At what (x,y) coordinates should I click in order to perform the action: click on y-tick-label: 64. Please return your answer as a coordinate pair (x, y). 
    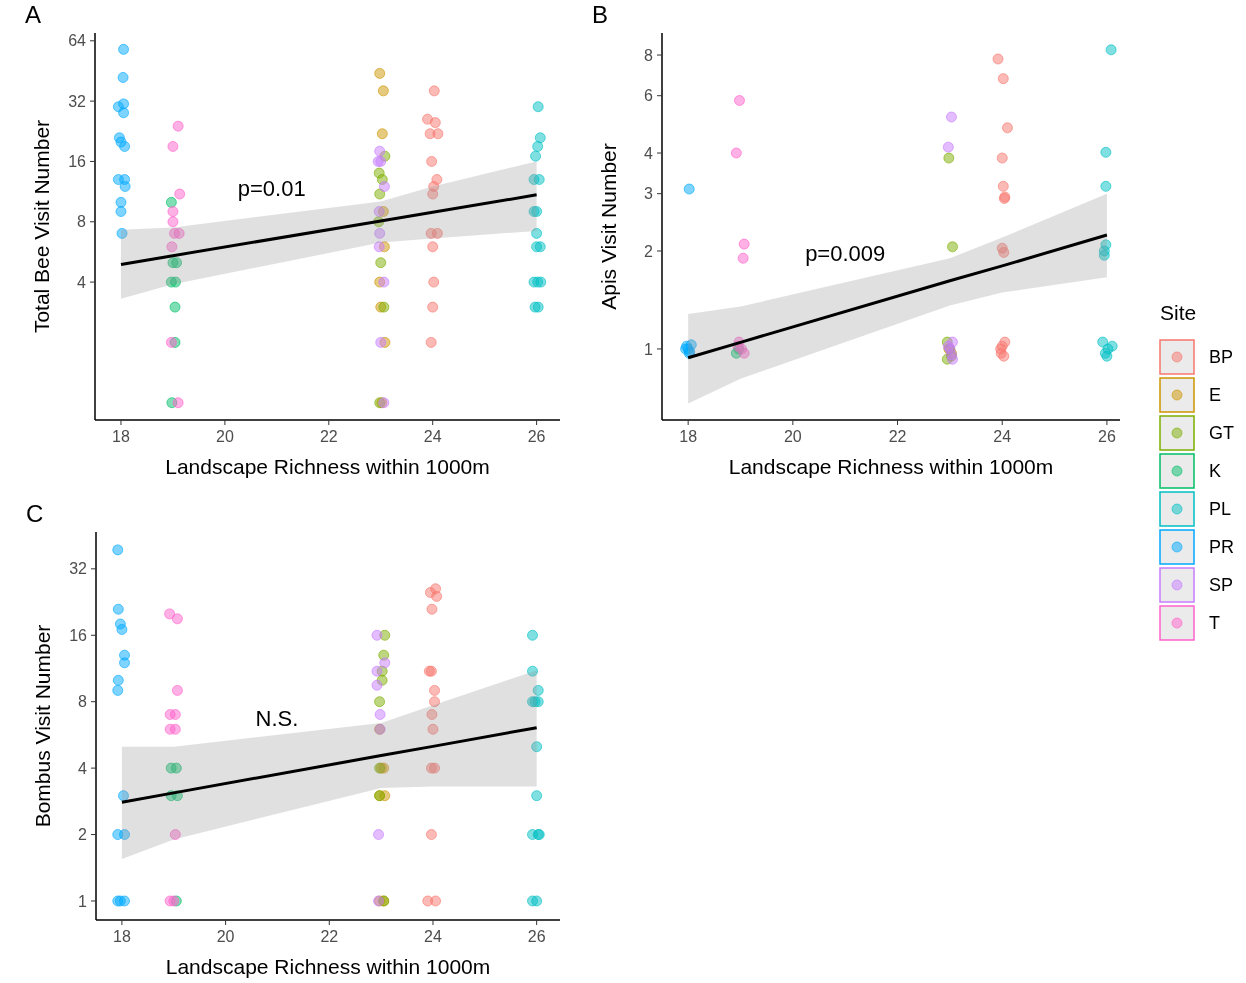
    Looking at the image, I should click on (77, 41).